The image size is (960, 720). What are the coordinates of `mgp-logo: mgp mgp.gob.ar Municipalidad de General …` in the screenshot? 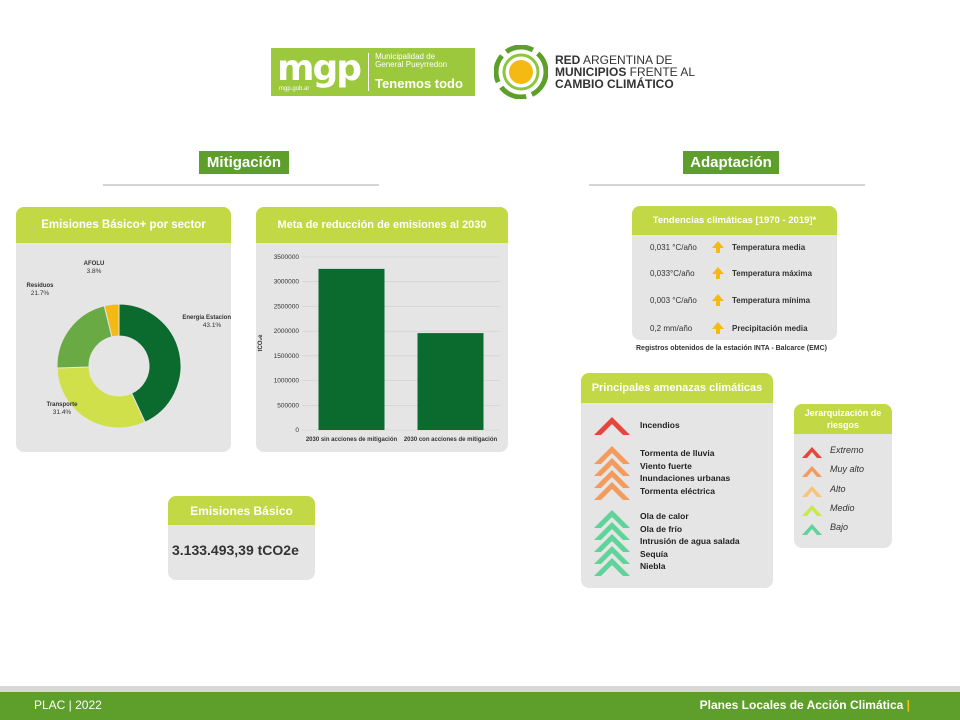 It's located at (373, 72).